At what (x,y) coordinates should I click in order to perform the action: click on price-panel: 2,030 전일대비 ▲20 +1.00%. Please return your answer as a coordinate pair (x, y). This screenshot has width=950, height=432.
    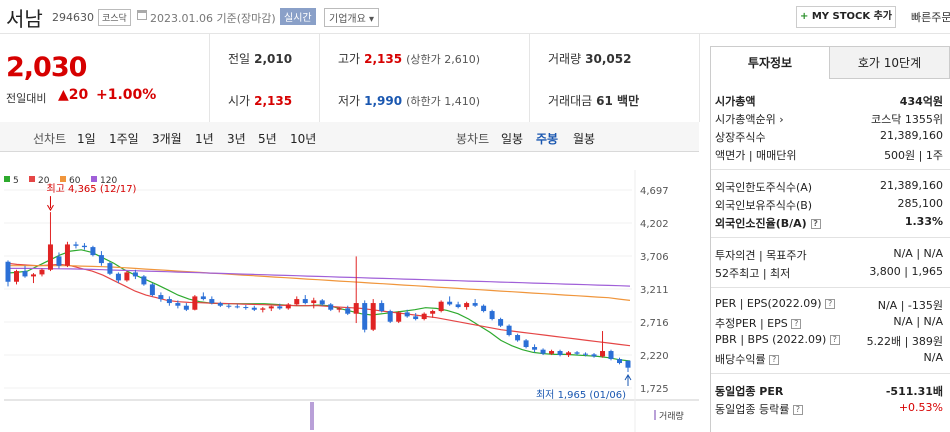
    Looking at the image, I should click on (105, 78).